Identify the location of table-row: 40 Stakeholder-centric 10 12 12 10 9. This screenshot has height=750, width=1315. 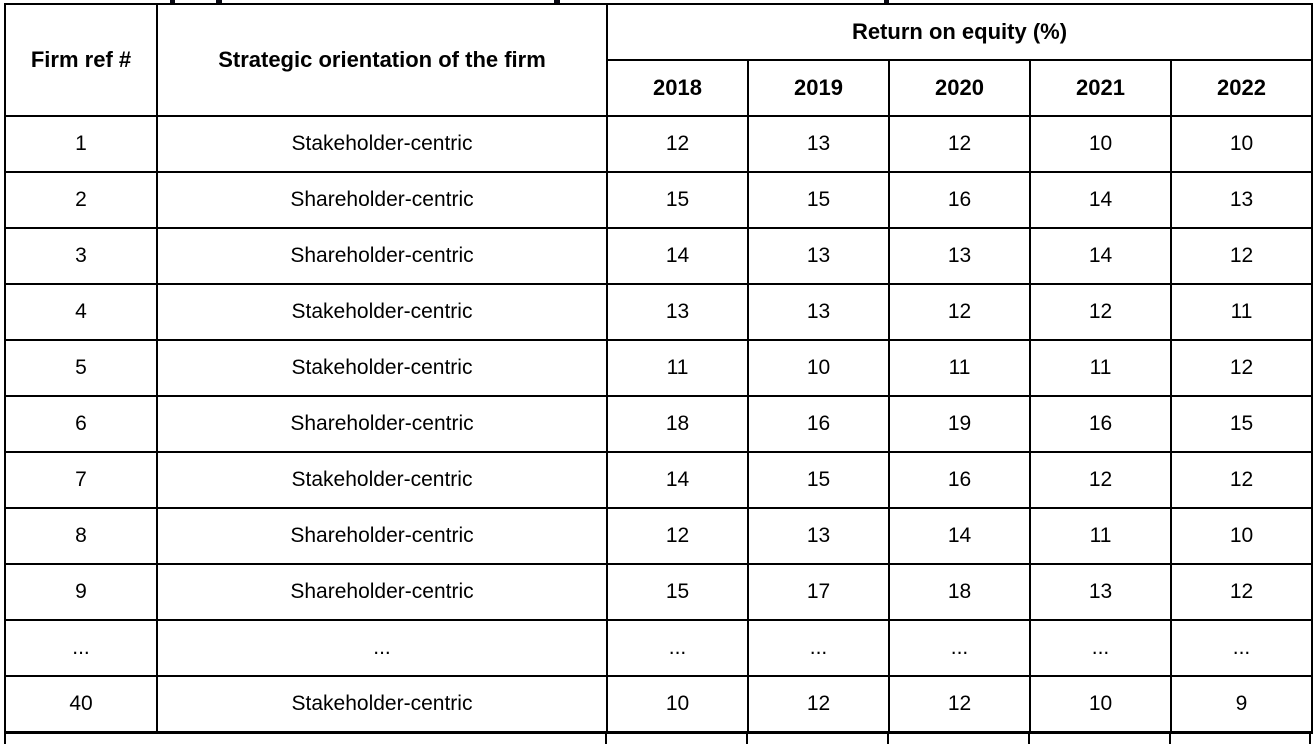
(658, 704).